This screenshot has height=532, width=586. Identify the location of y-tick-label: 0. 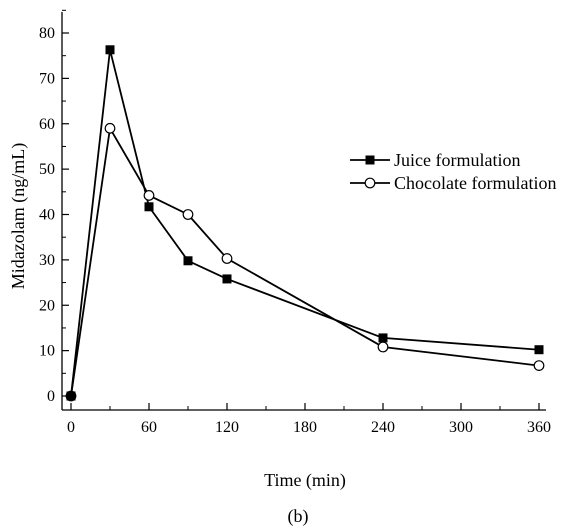
(51, 396).